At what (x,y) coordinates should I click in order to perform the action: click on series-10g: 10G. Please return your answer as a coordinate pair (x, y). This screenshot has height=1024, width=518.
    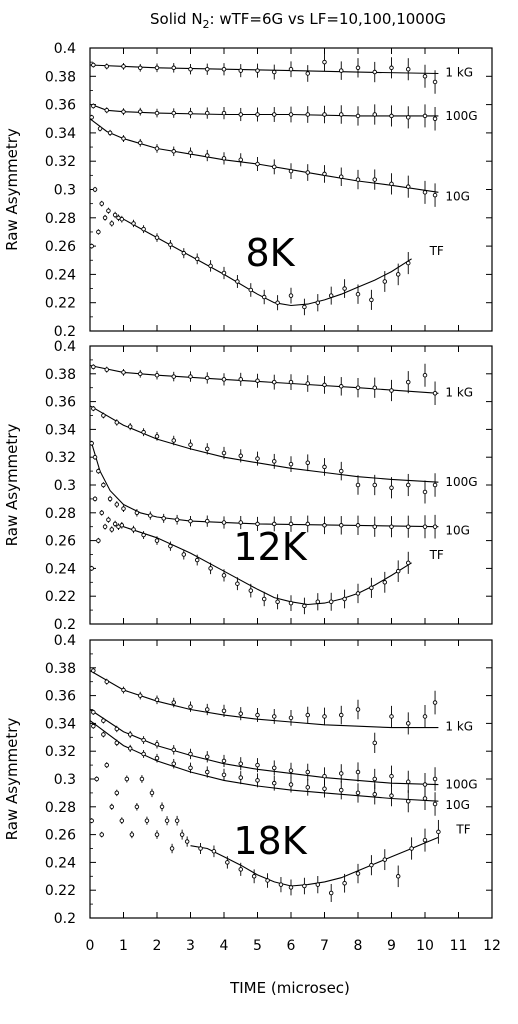
    Looking at the image, I should click on (279, 489).